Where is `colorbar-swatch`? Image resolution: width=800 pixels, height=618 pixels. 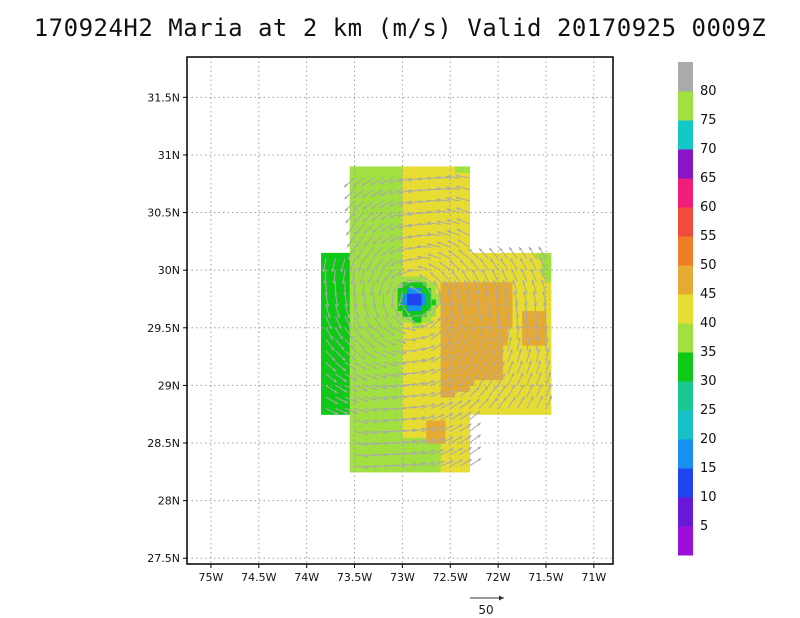 colorbar-swatch is located at coordinates (685, 541).